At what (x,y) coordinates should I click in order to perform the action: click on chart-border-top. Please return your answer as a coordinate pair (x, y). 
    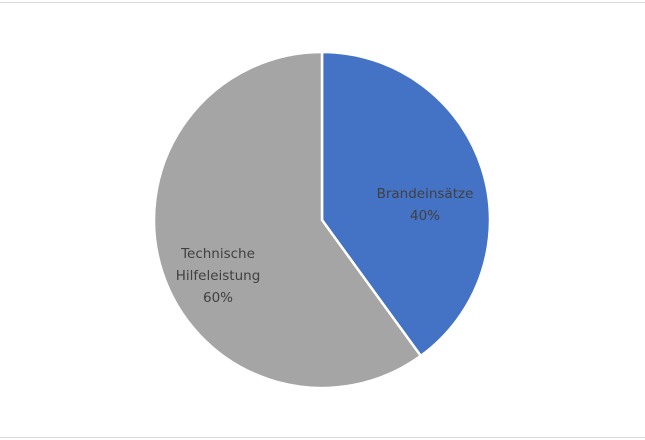
    Looking at the image, I should click on (322, 2).